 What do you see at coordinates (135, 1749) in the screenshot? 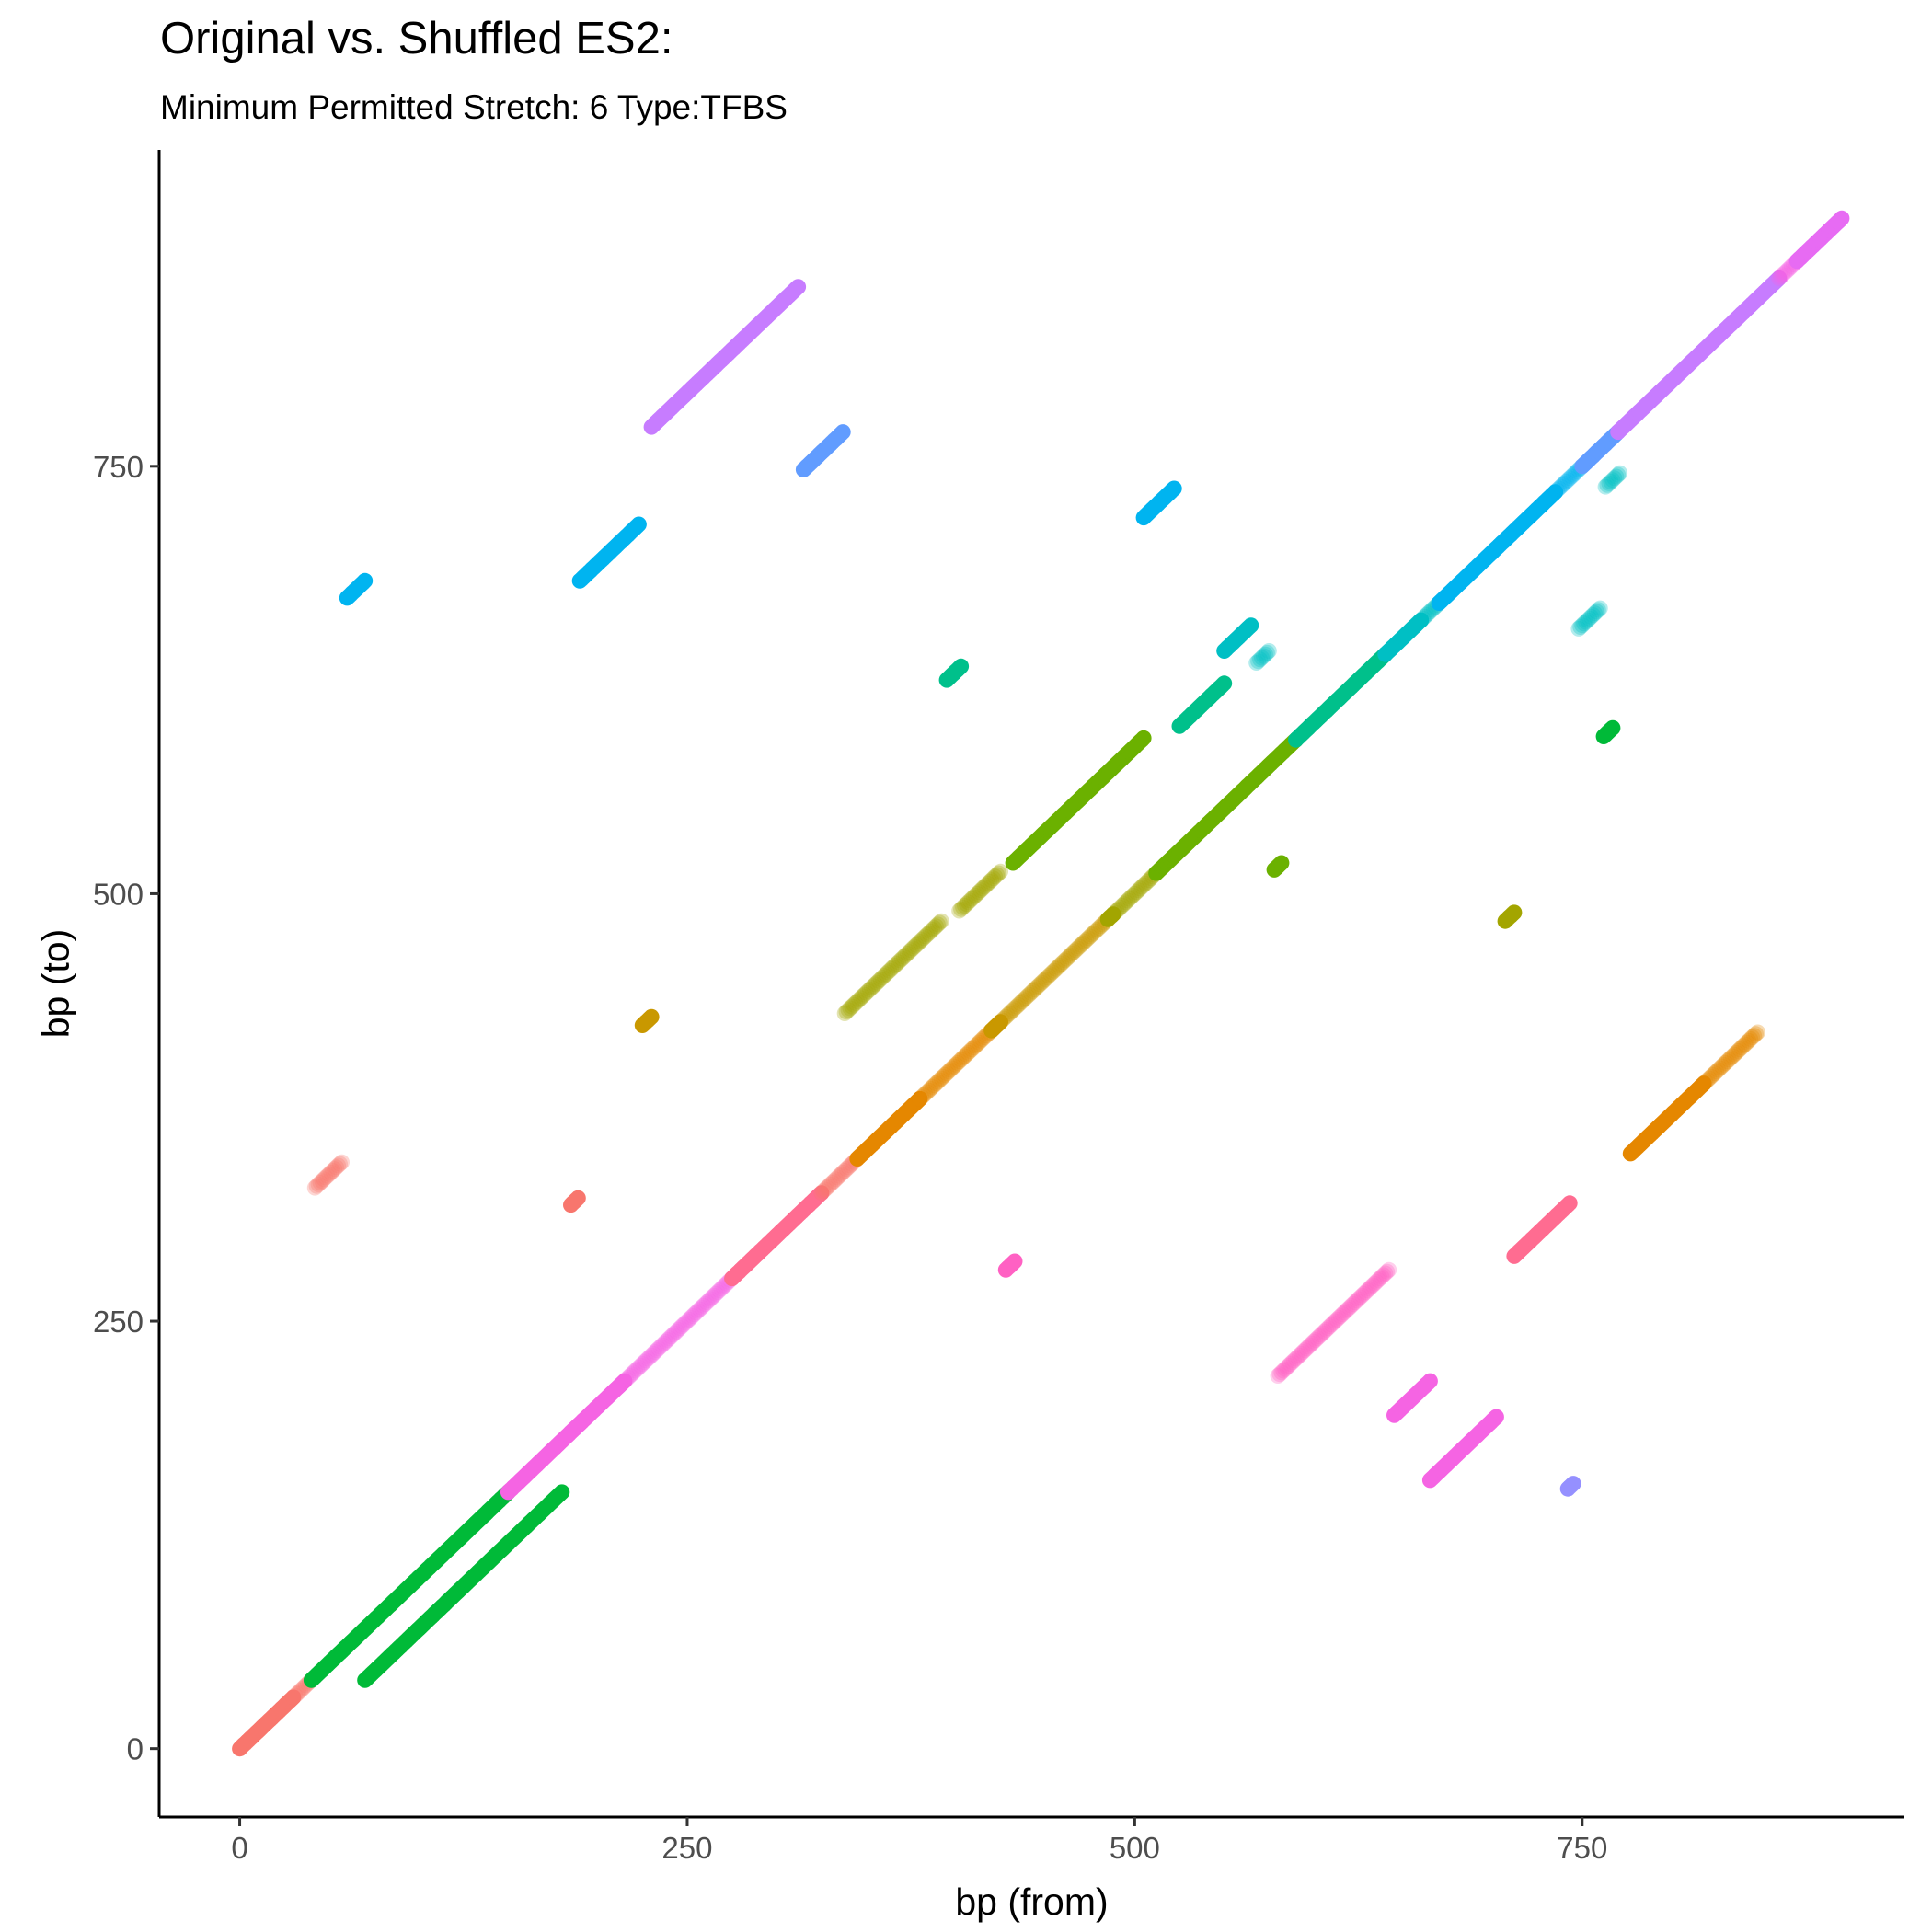
I see `y-tick-label: 0` at bounding box center [135, 1749].